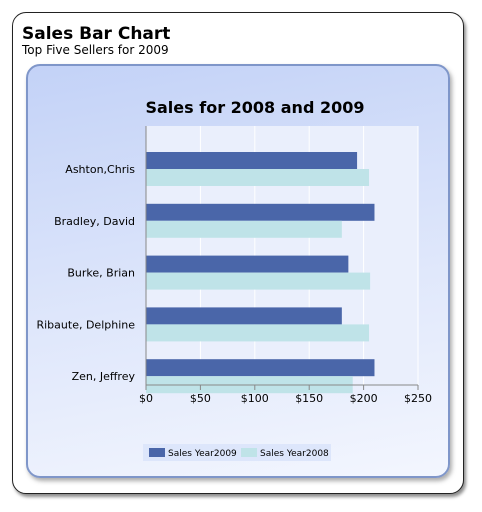 The image size is (482, 512). Describe the element at coordinates (95, 50) in the screenshot. I see `report-subtitle: Top Five Sellers for 2009` at that location.